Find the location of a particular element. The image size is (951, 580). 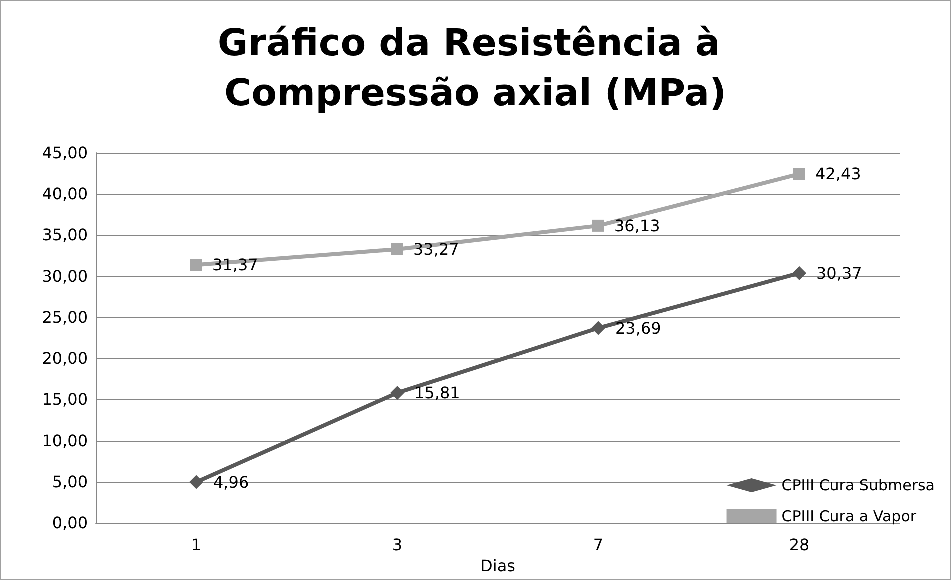

x-tick-label: 7 is located at coordinates (598, 545).